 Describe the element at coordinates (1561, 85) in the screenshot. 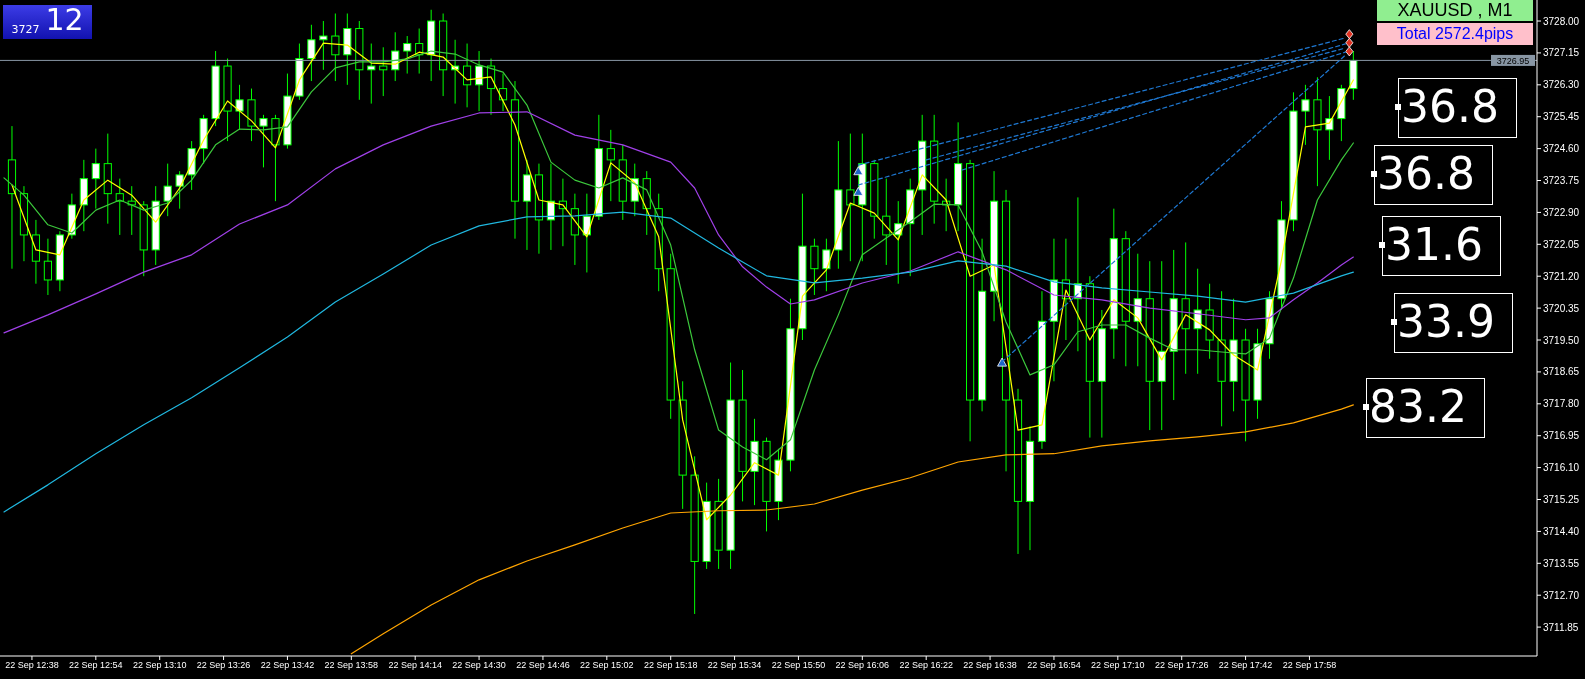

I see `y-tick-label: 3726.30` at that location.